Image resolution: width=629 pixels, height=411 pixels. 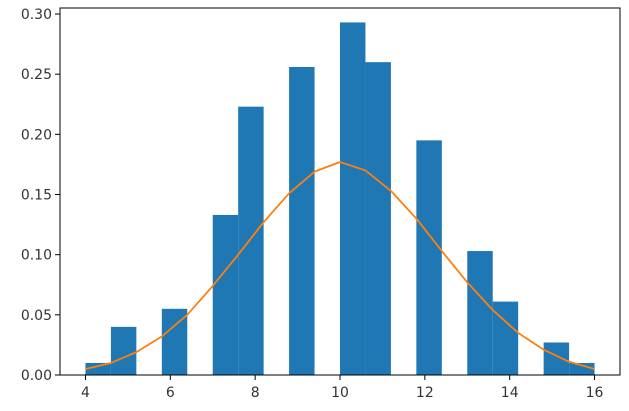 I want to click on y-tick-label: 0.25, so click(x=36, y=75).